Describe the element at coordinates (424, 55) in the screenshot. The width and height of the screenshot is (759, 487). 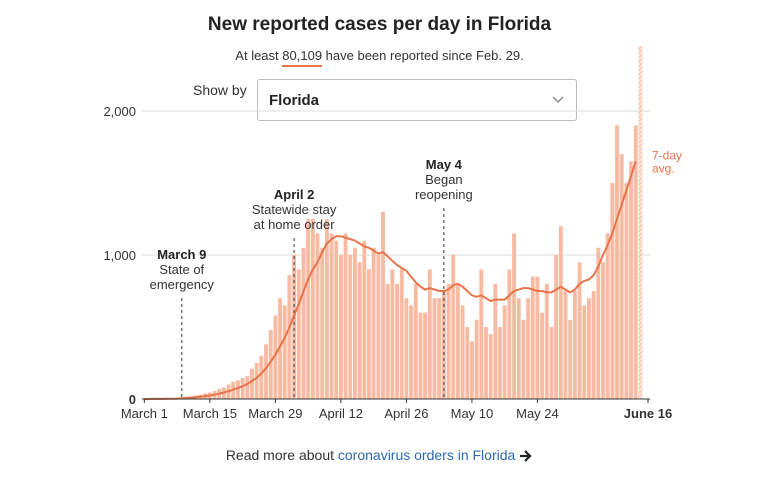
I see `subtitle-suffix: have been reported since Feb. 29.` at that location.